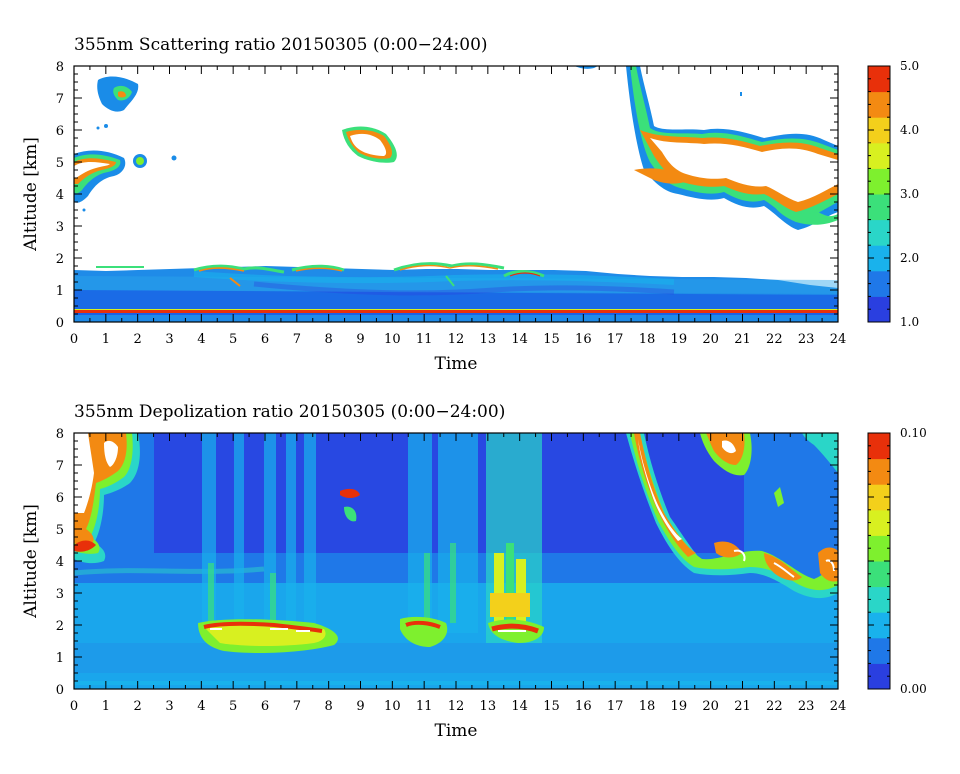  Describe the element at coordinates (909, 194) in the screenshot. I see `colorbar-tick-label: 3.0` at that location.